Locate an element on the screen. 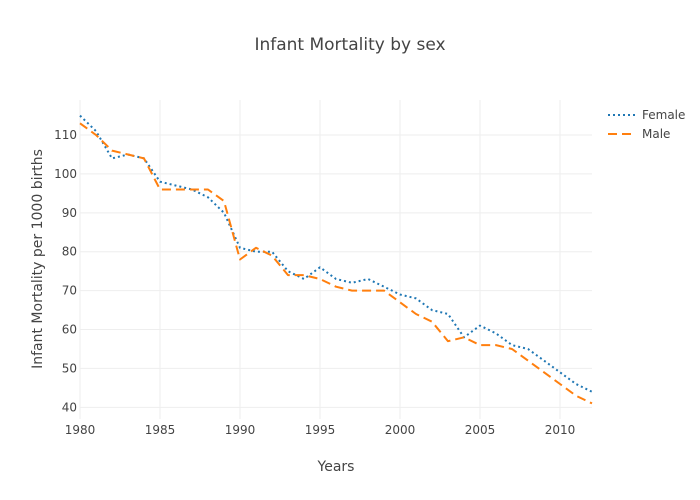 The image size is (700, 500). legend-label: Male is located at coordinates (656, 134).